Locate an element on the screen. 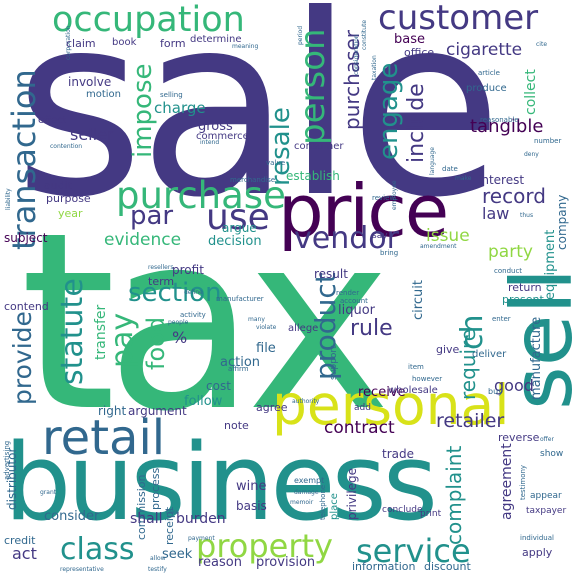 This screenshot has height=576, width=576. word-reasonable: reasonable is located at coordinates (499, 120).